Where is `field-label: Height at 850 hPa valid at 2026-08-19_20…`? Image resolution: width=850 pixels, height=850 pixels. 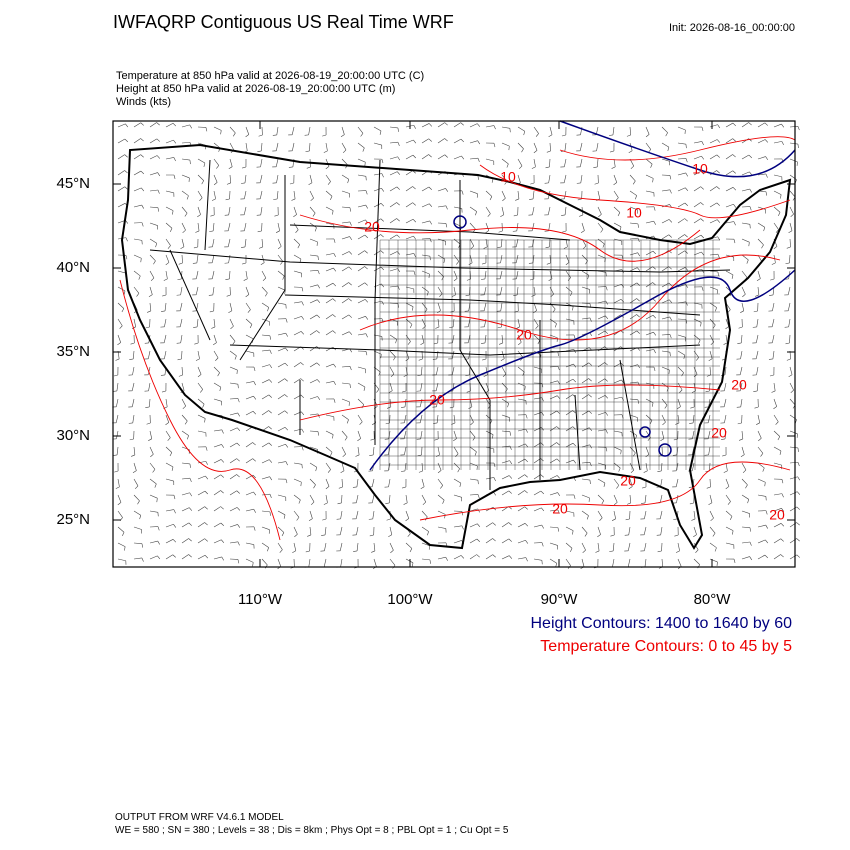 field-label: Height at 850 hPa valid at 2026-08-19_20… is located at coordinates (255, 89).